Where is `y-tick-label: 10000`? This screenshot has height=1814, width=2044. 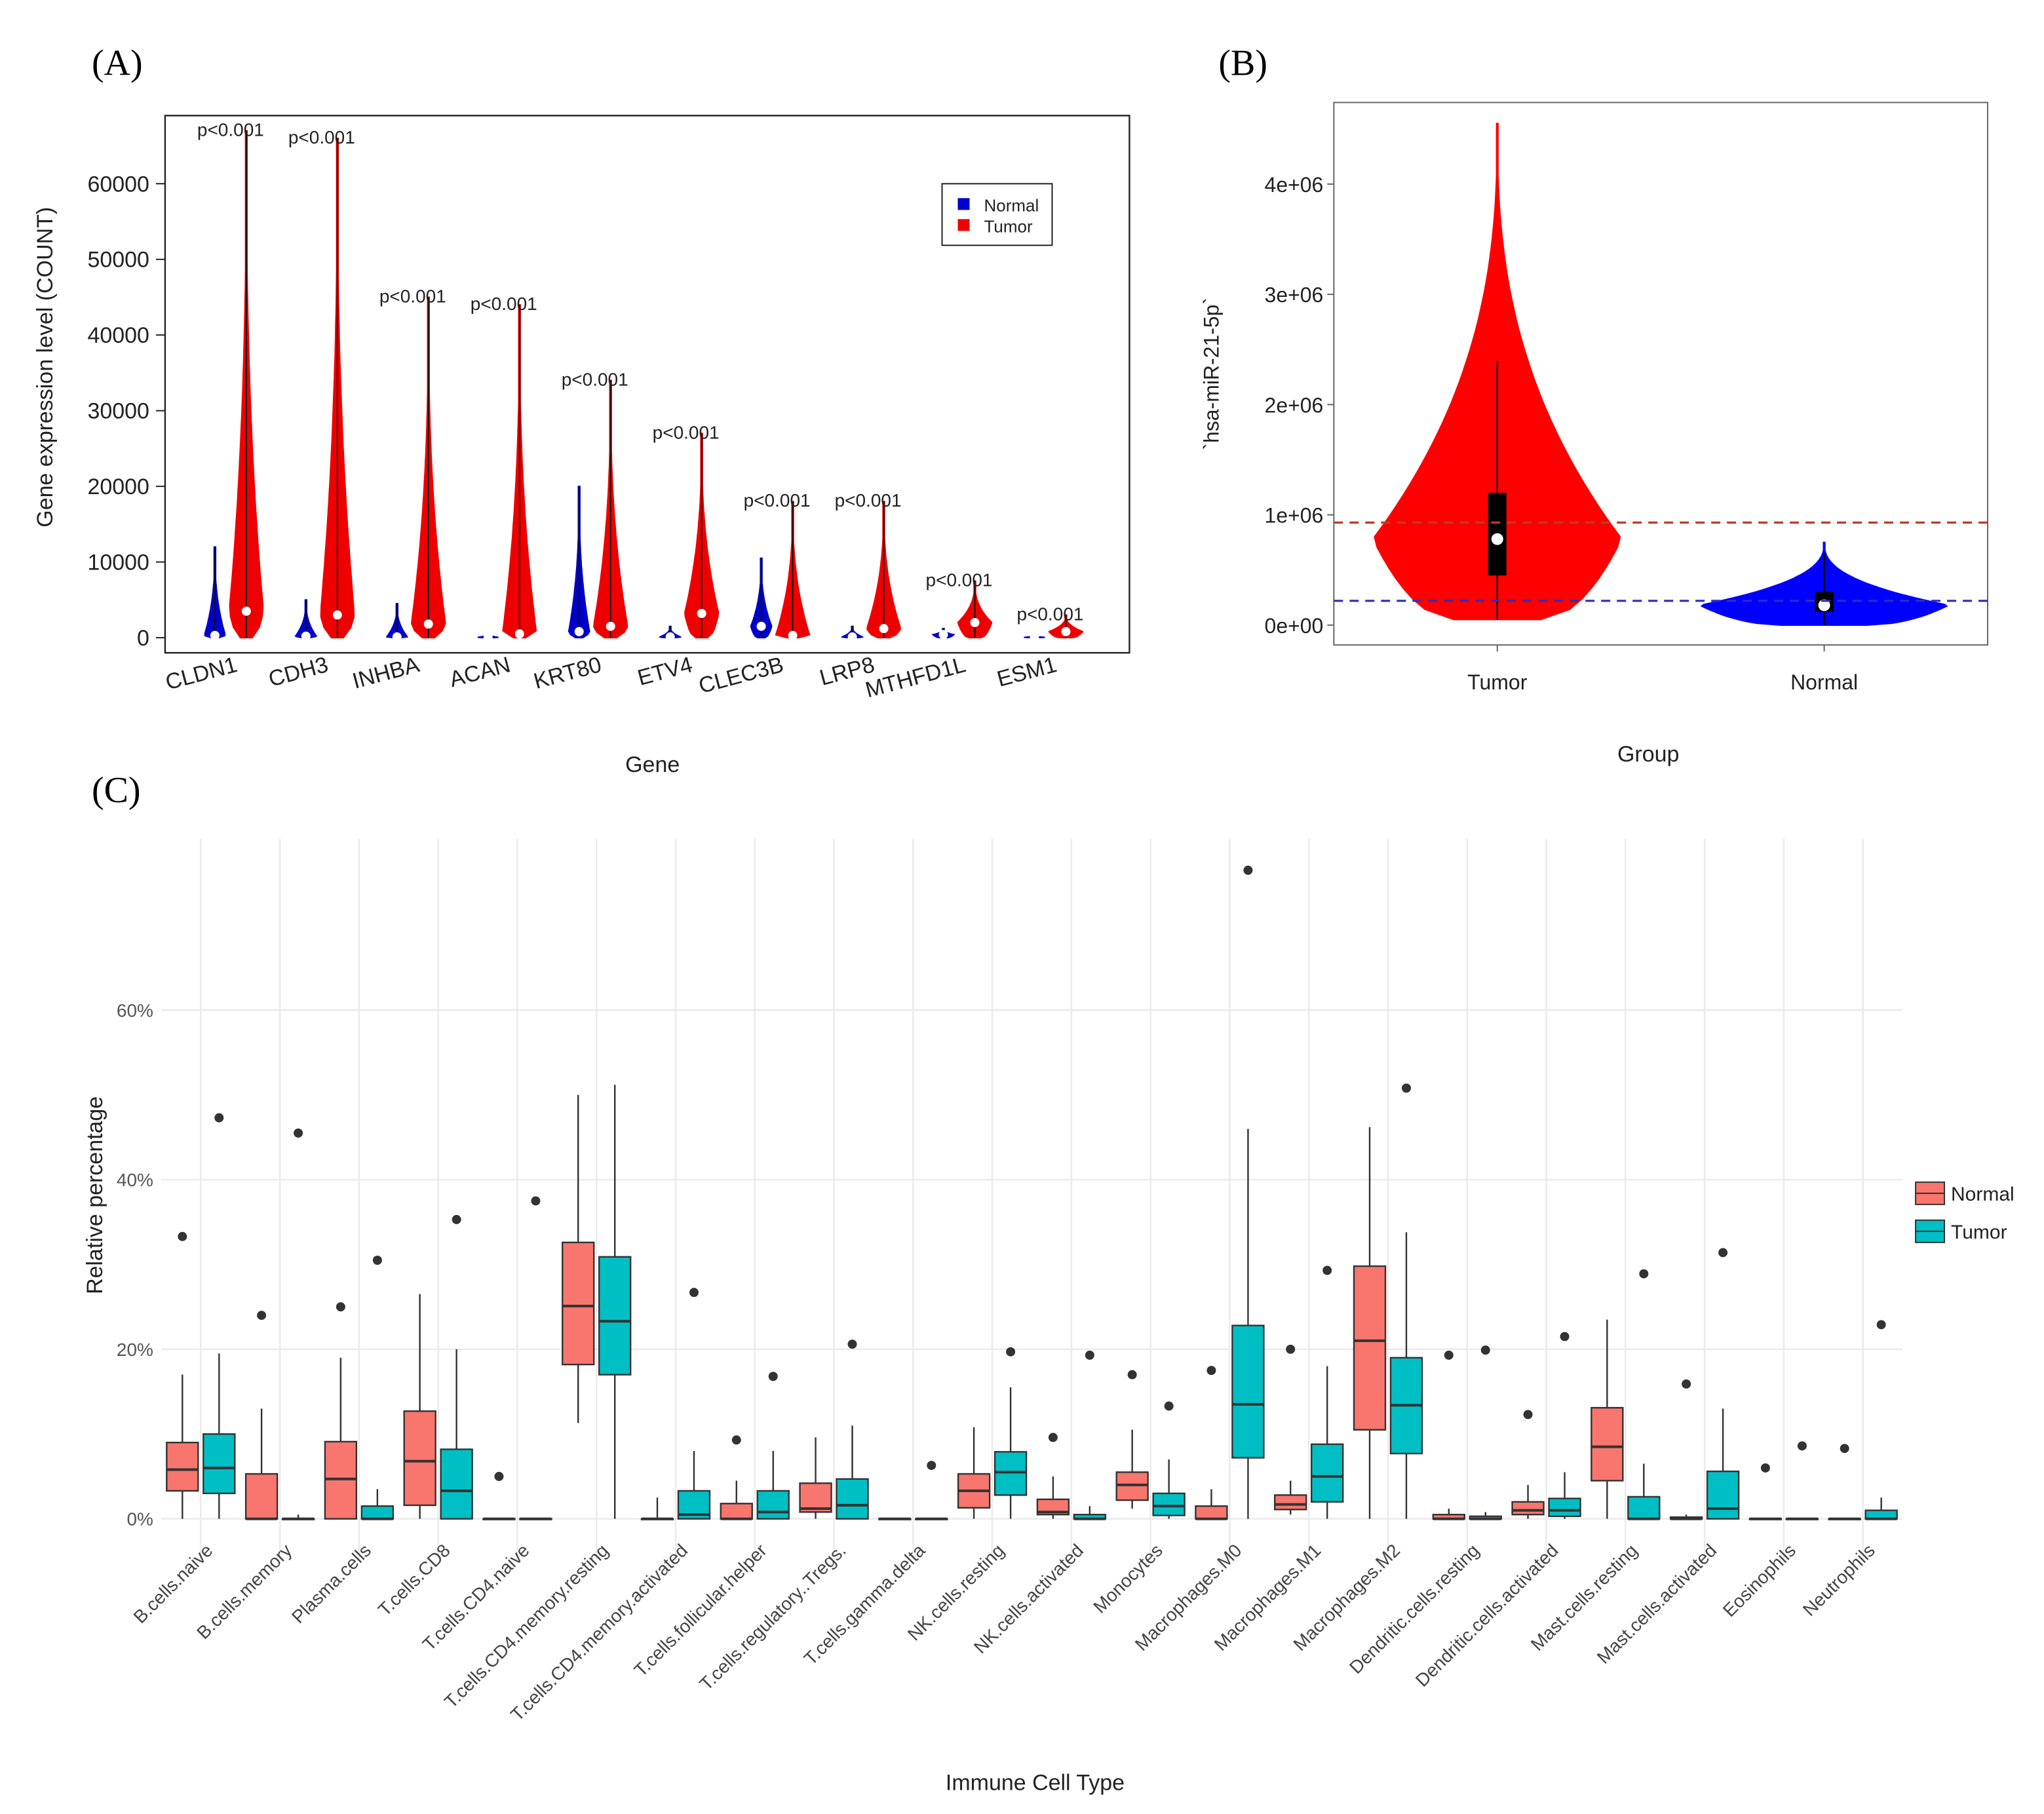 y-tick-label: 10000 is located at coordinates (118, 562).